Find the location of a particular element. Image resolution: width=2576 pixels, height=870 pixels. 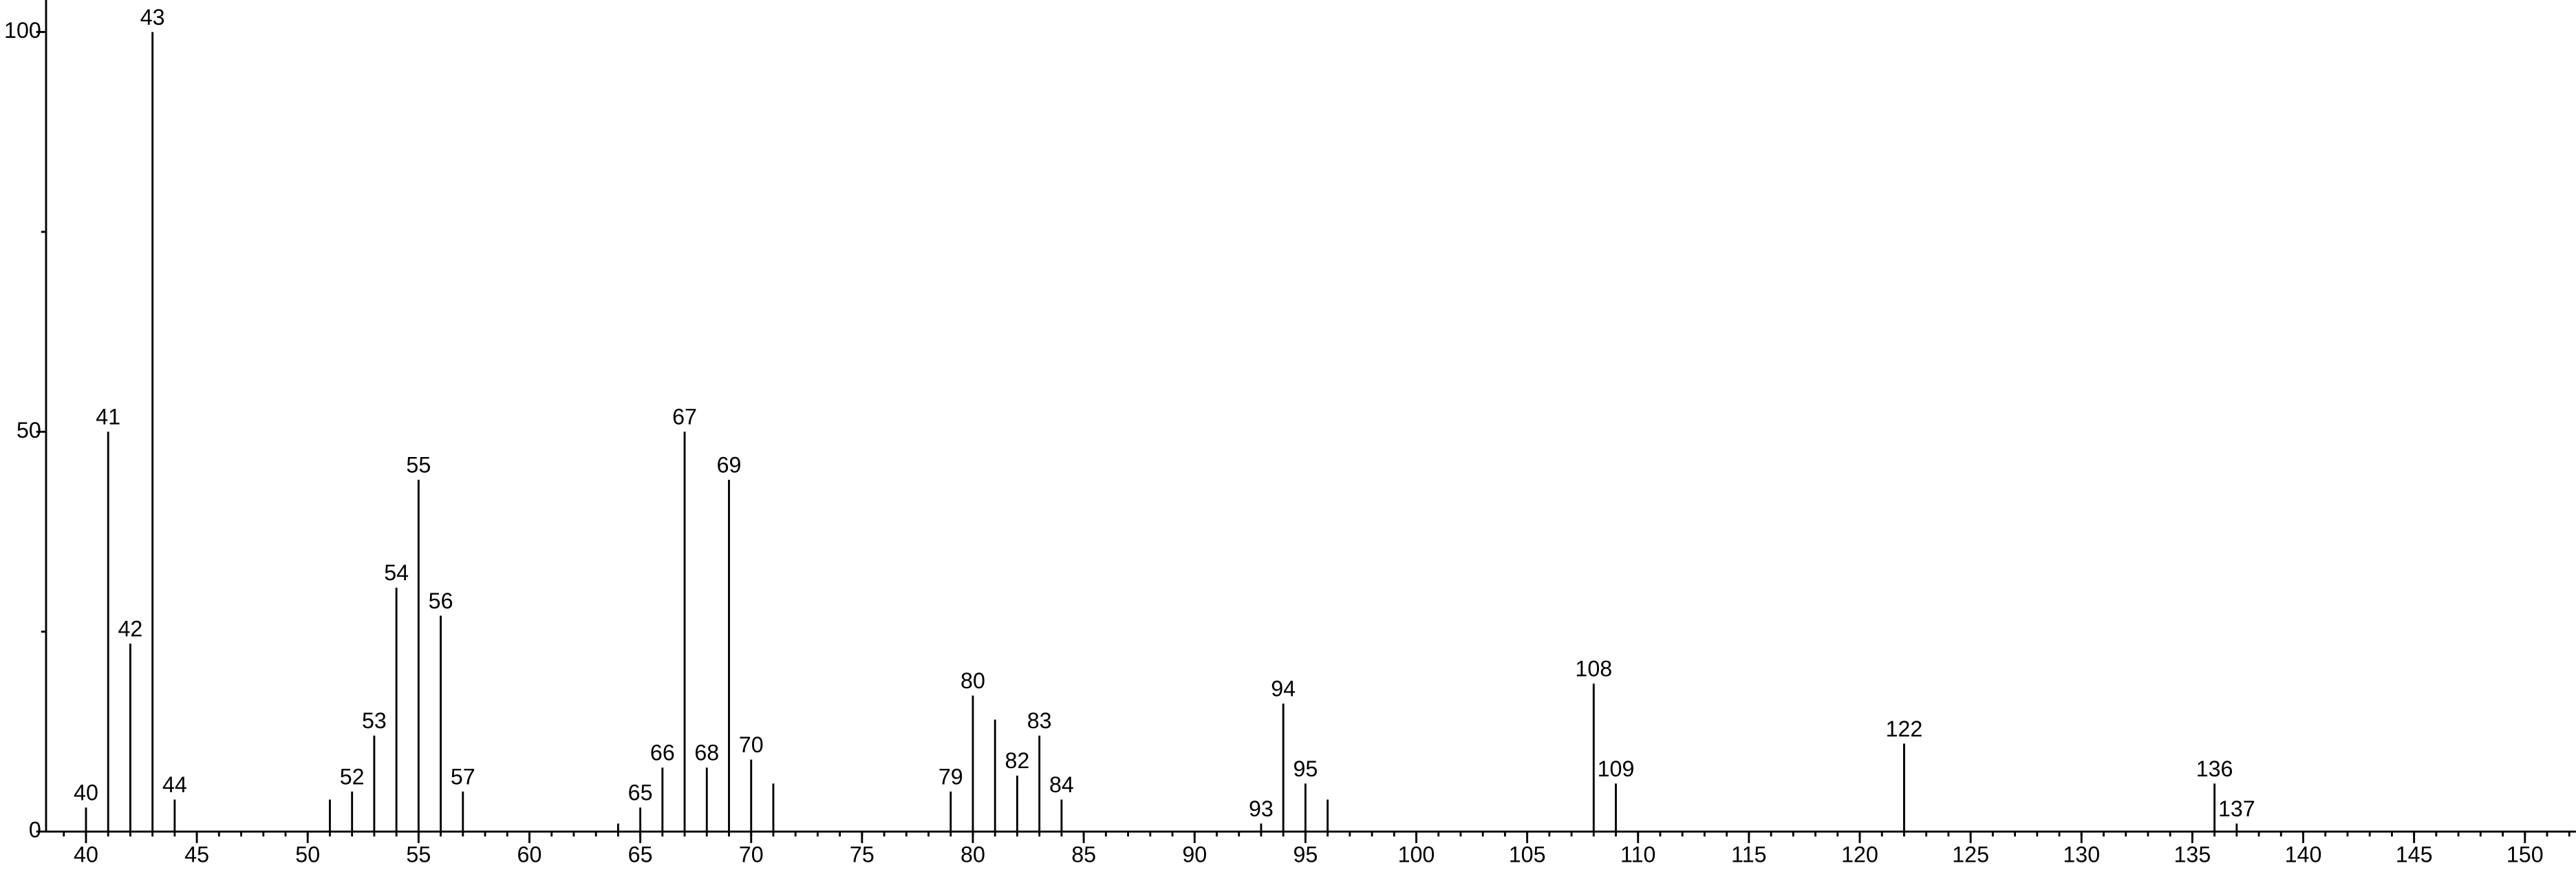

x-tick-label: 55 is located at coordinates (418, 854).